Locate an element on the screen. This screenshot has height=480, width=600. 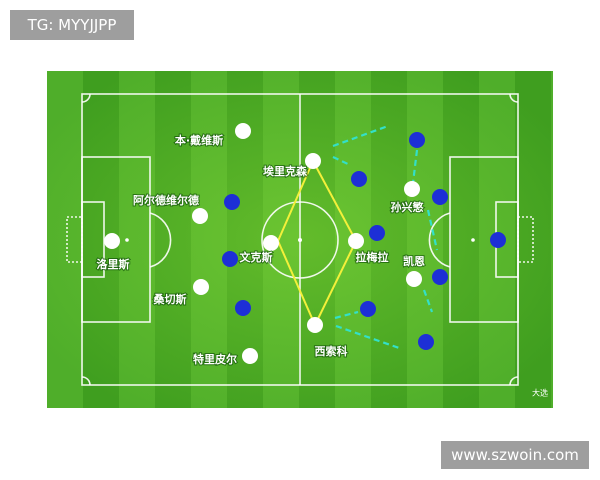
player-label: 洛里斯 is located at coordinates (113, 264).